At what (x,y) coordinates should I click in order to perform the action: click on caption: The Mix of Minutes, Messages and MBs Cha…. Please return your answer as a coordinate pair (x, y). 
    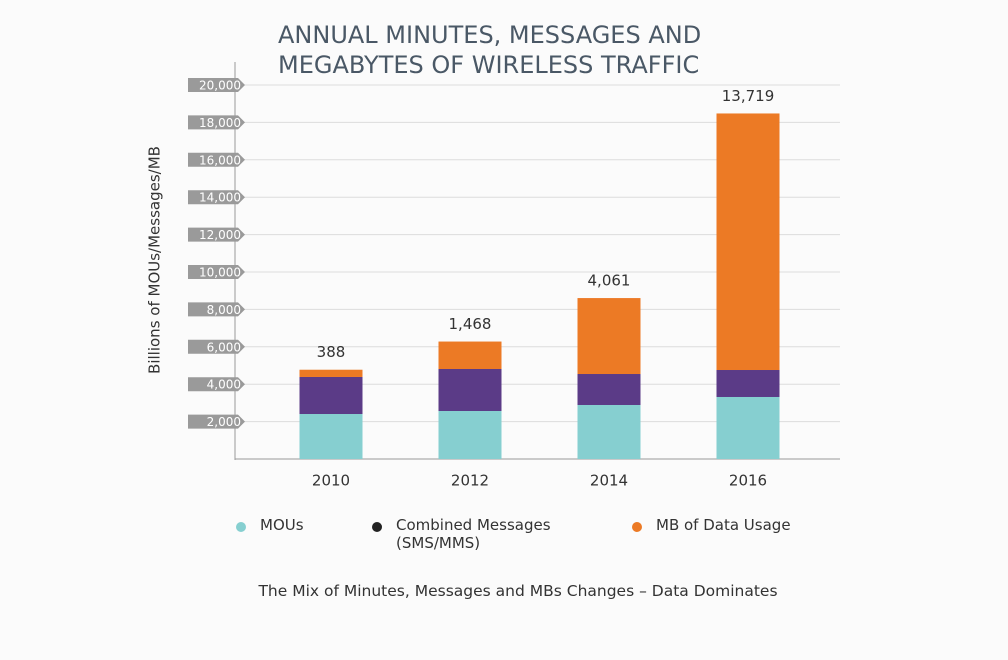
    Looking at the image, I should click on (518, 591).